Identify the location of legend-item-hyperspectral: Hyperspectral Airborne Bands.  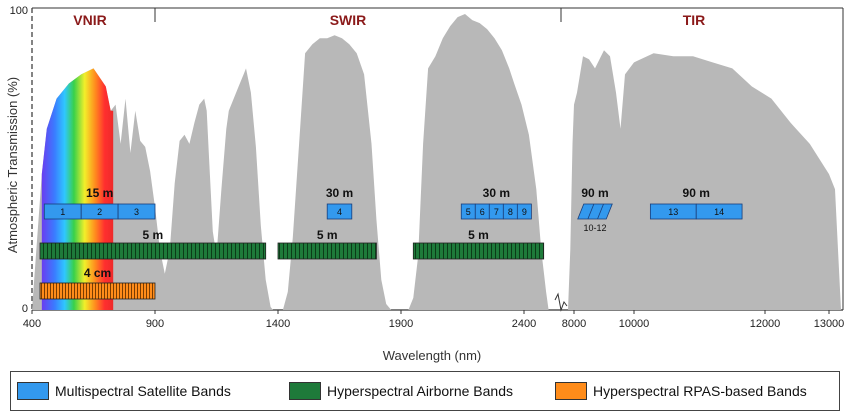
(401, 391).